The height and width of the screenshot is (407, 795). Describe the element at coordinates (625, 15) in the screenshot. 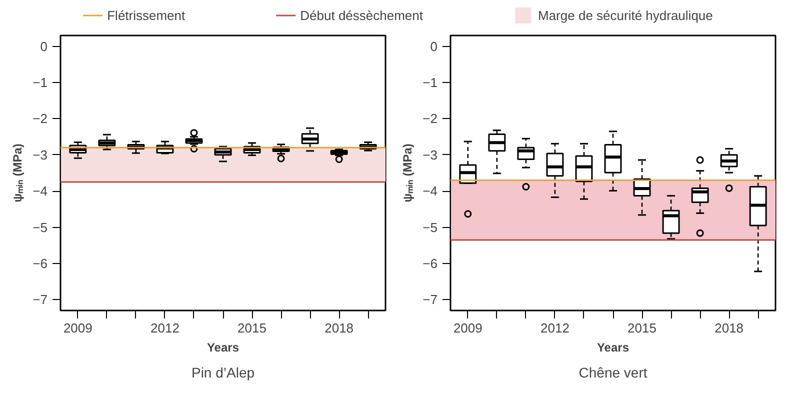

I see `legend-label: Marge de sécurité hydraulique` at that location.